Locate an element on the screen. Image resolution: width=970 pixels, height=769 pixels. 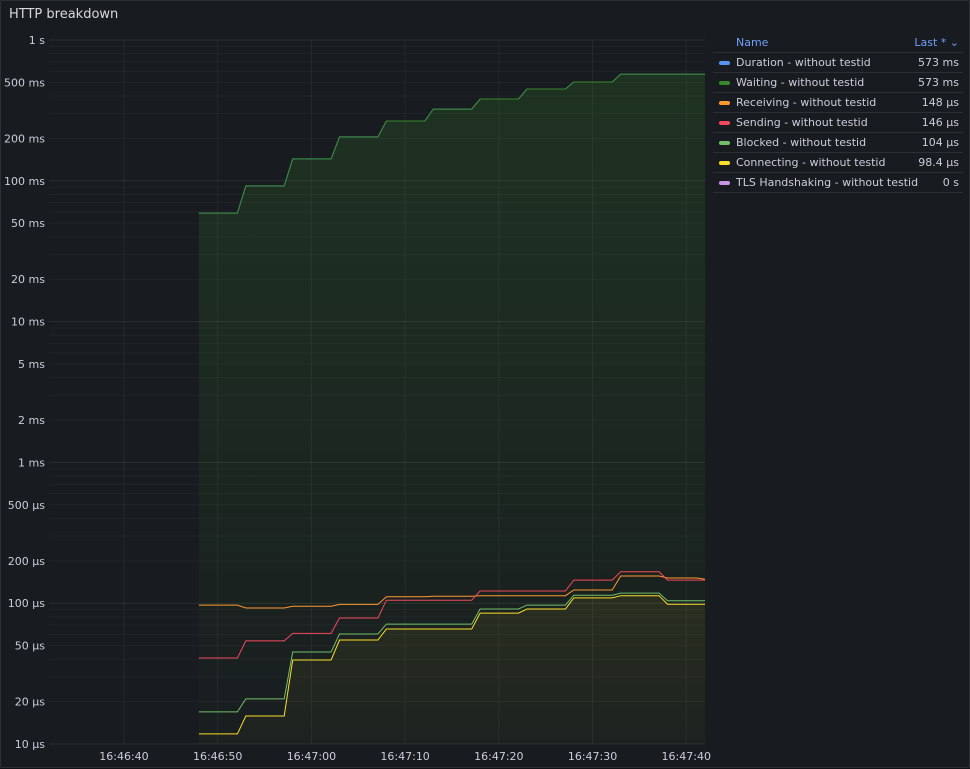
y-tick-label: 200 ms is located at coordinates (24, 138).